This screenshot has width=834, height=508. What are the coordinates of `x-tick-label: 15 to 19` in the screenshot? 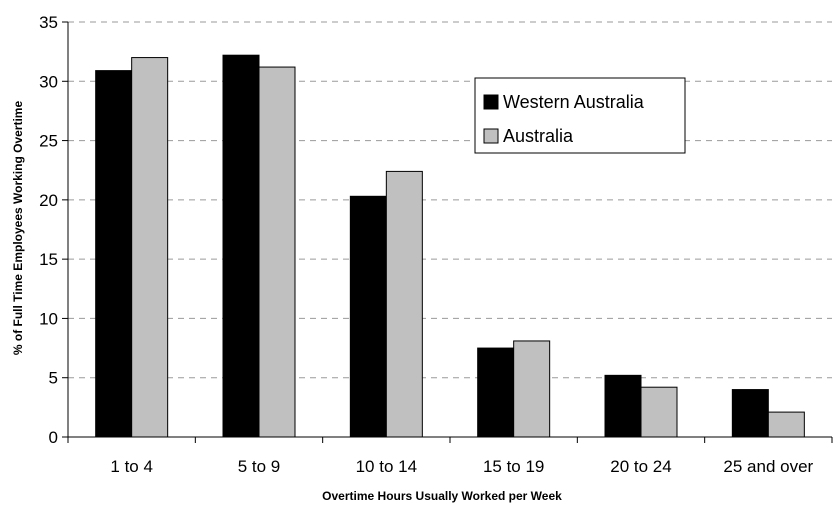 It's located at (513, 466).